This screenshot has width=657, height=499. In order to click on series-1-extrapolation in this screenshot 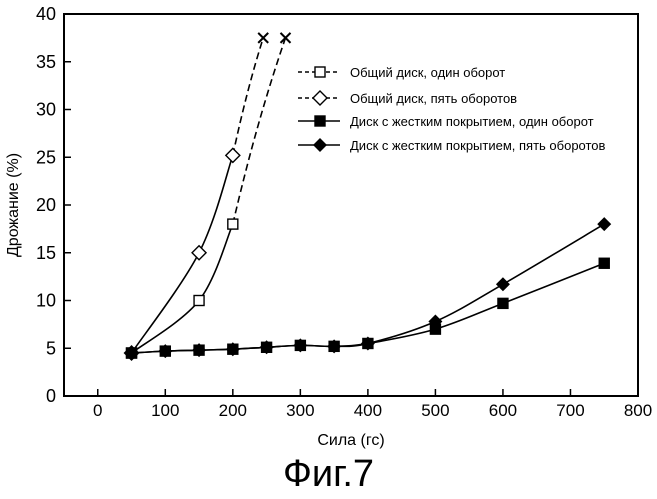, I will do `click(259, 131)`.